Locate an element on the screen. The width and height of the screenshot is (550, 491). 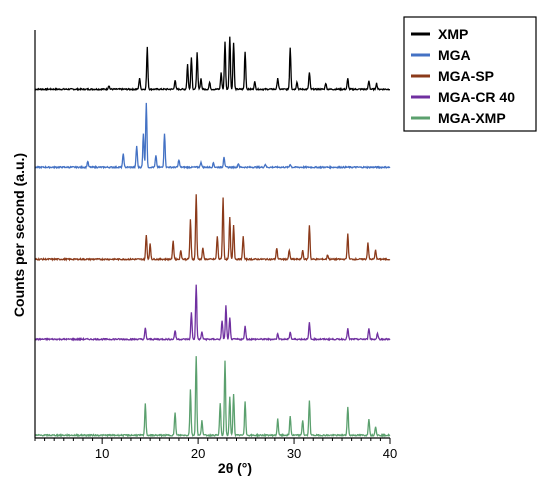
legend-label: MGA-XMP is located at coordinates (472, 118).